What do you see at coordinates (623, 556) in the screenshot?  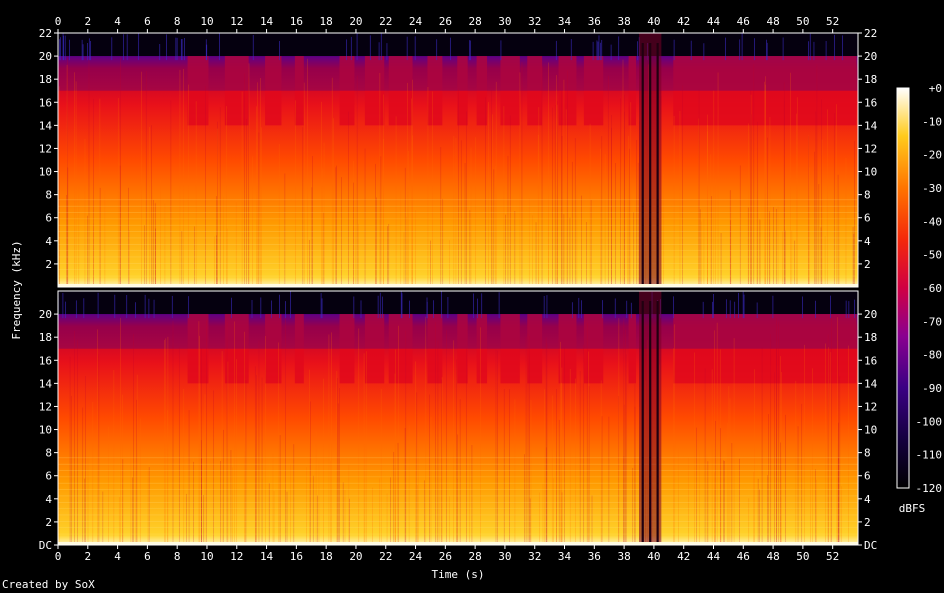 I see `x-tick-label: 38` at bounding box center [623, 556].